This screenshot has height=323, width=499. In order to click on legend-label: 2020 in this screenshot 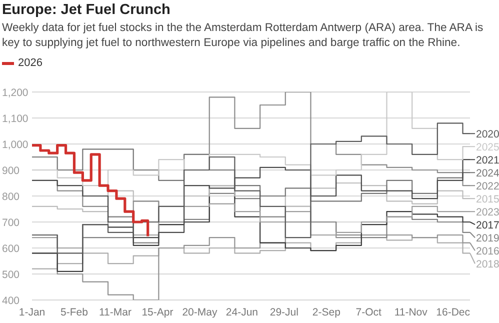, I will do `click(487, 134)`.